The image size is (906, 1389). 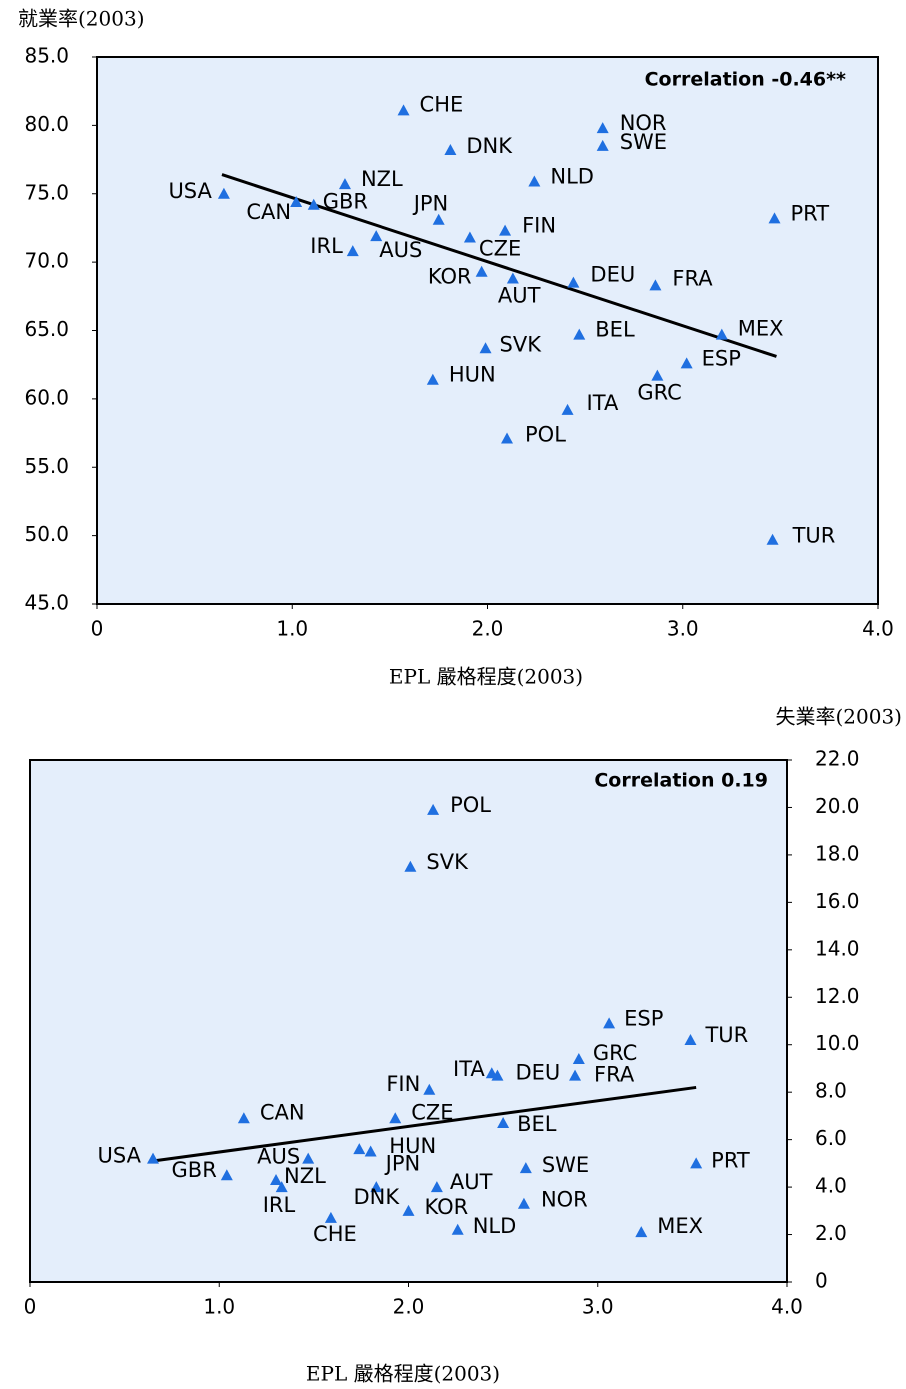 I want to click on point-label: TUR, so click(x=814, y=536).